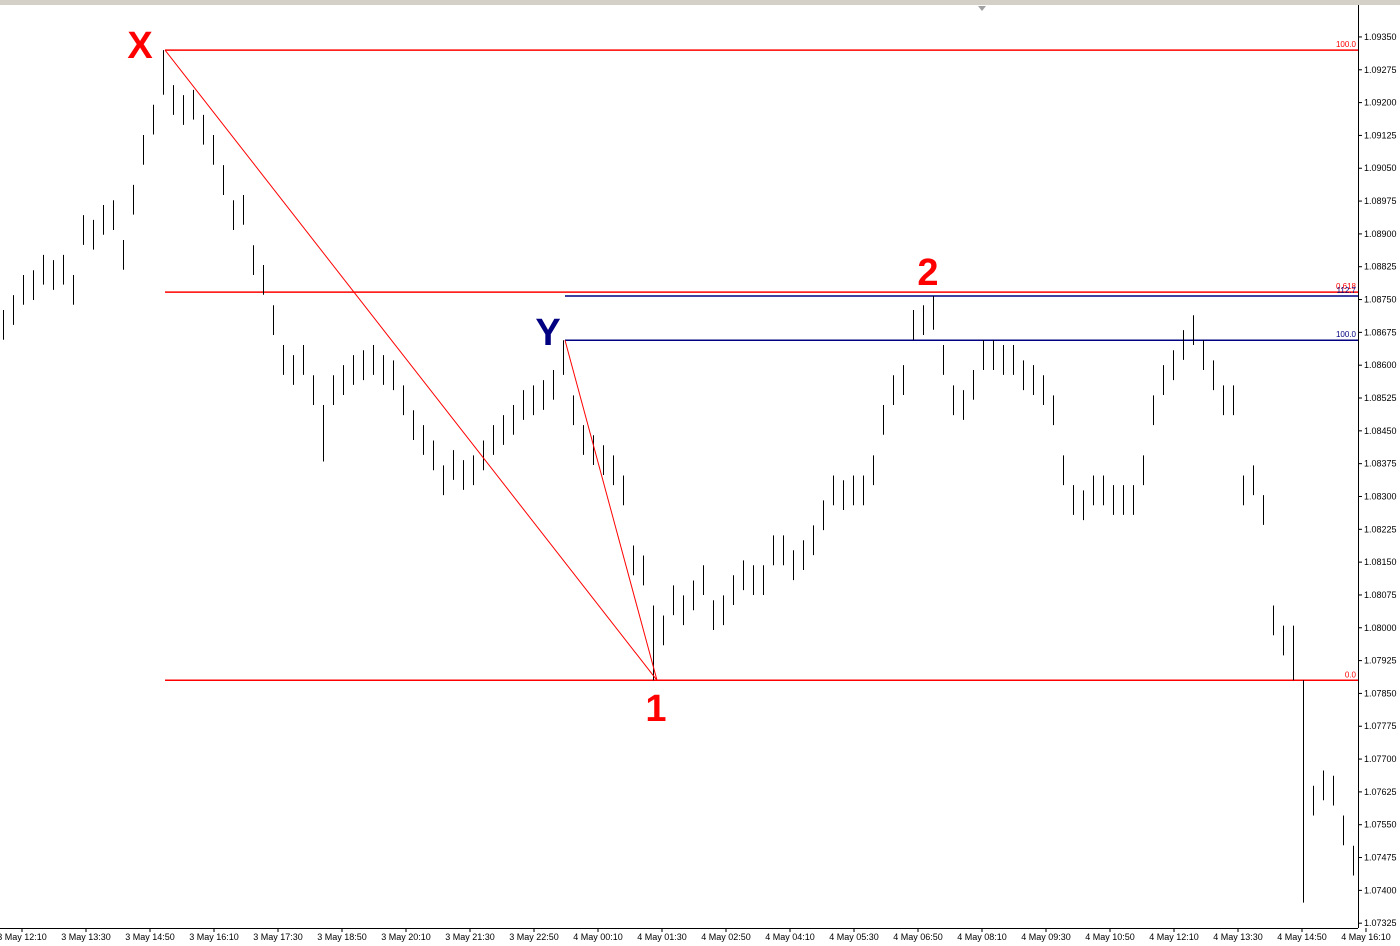 Image resolution: width=1400 pixels, height=946 pixels. I want to click on x-tick-label: 4 May 10:50, so click(1110, 937).